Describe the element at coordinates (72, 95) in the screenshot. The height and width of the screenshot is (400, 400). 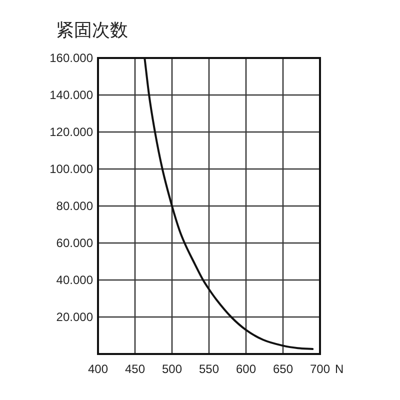
I see `y-tick-label: 140.000` at that location.